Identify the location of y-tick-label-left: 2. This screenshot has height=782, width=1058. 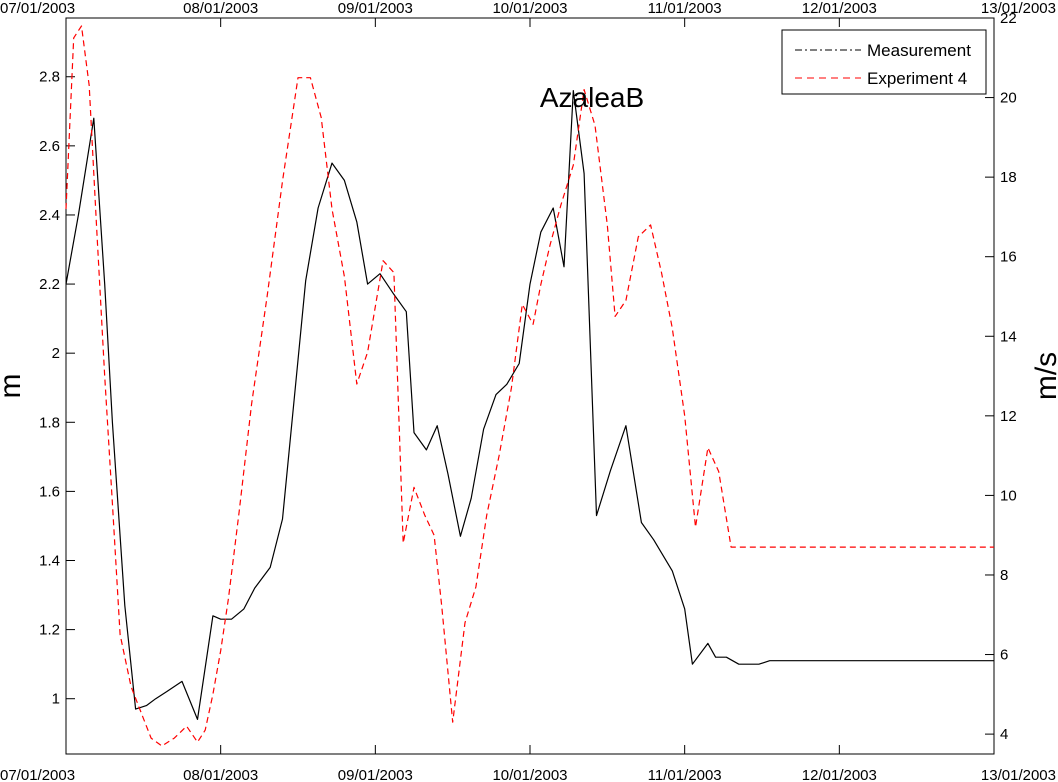
(56, 353).